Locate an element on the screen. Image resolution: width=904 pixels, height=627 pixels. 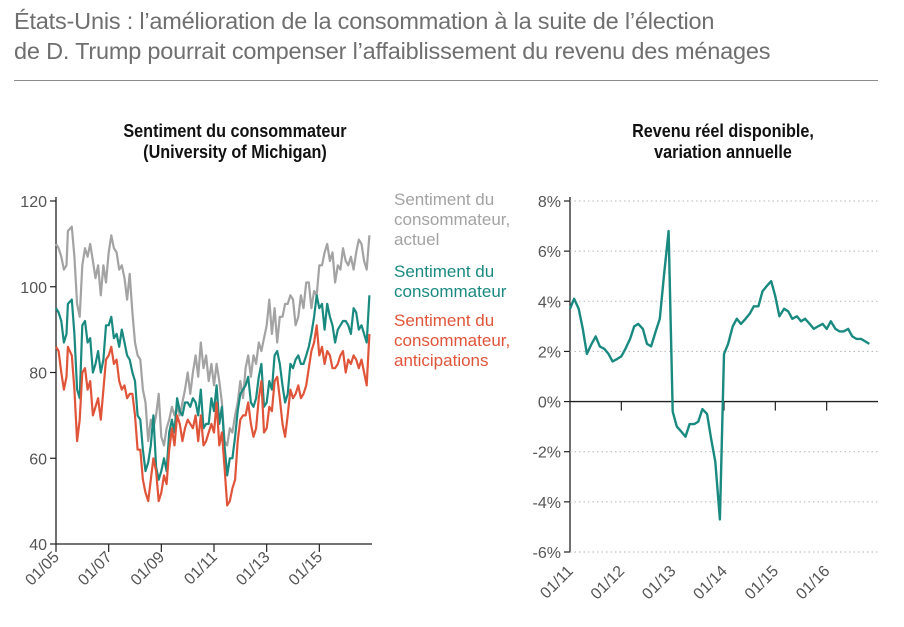
chart2-title-line-2: variation annuelle is located at coordinates (723, 152).